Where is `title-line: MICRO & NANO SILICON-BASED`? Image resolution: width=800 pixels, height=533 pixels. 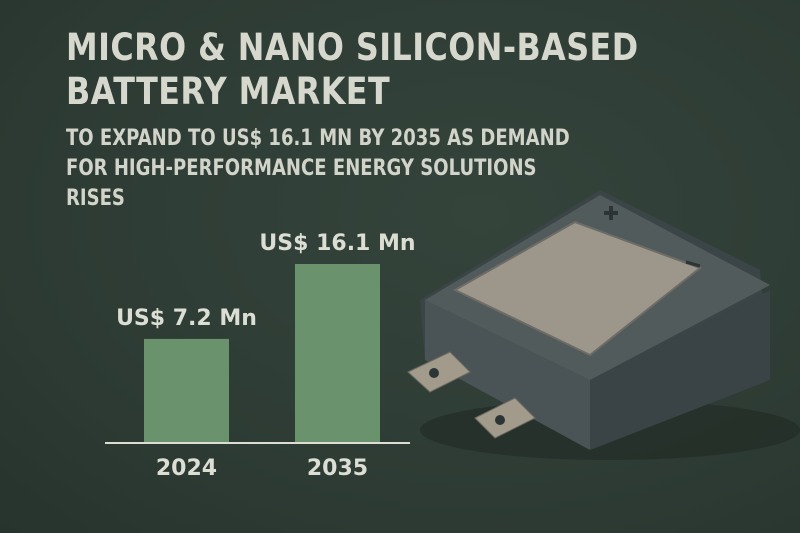
title-line: MICRO & NANO SILICON-BASED is located at coordinates (352, 47).